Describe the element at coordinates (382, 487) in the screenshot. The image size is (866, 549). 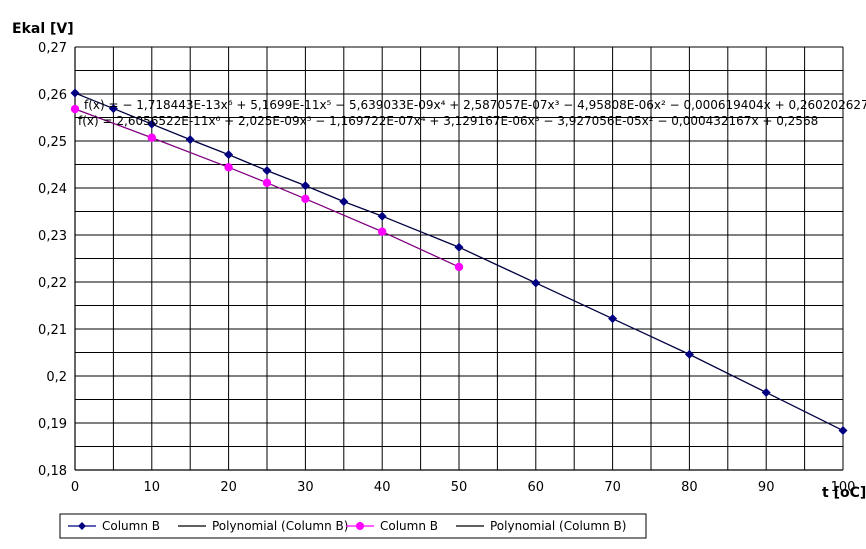
I see `x-tick-label: 40` at that location.